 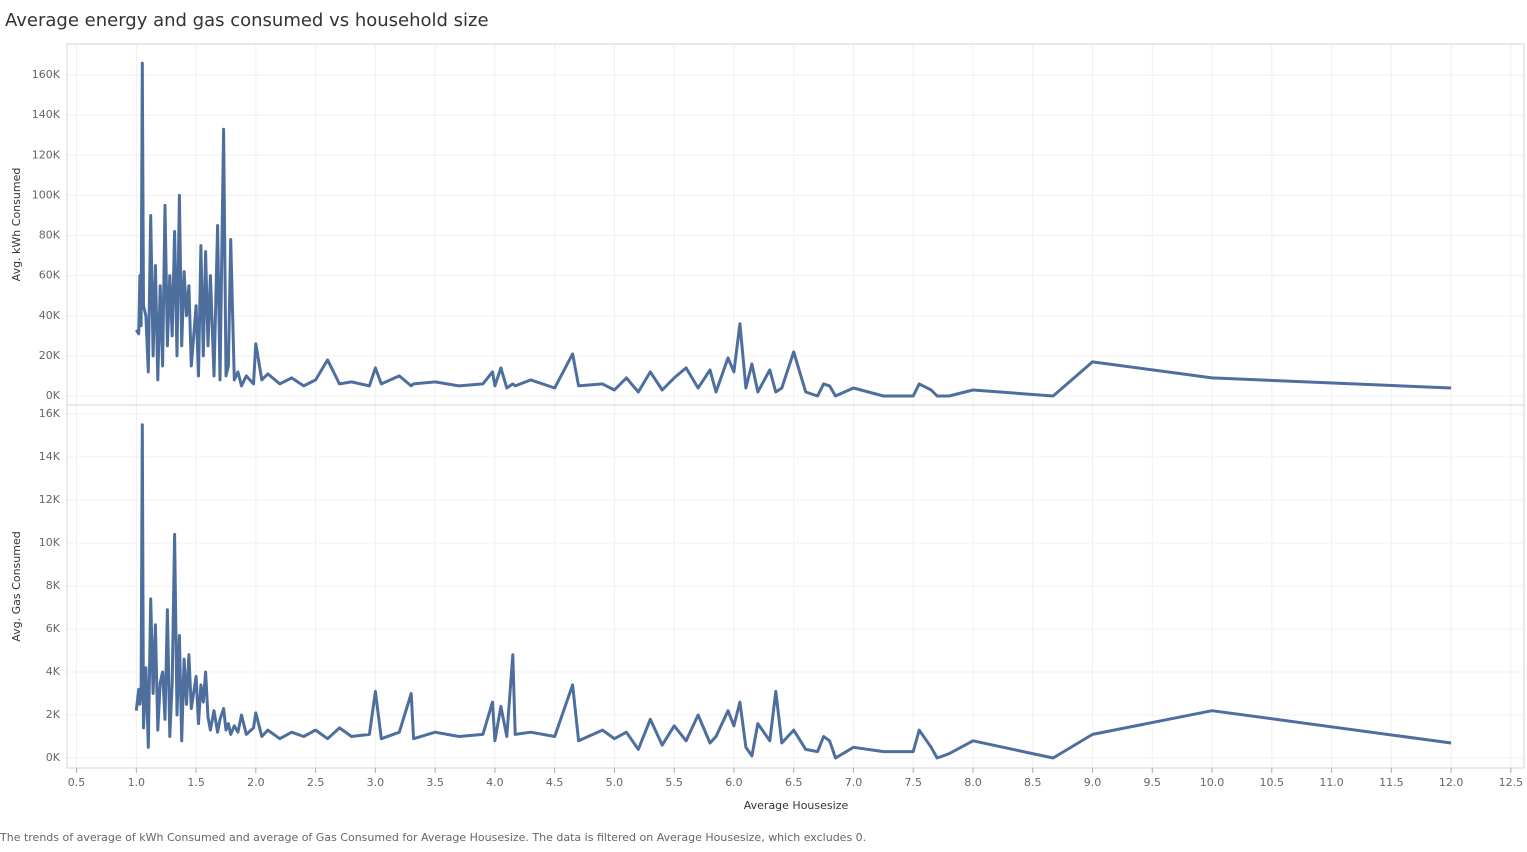 What do you see at coordinates (495, 782) in the screenshot?
I see `x-tick-label: 4.0` at bounding box center [495, 782].